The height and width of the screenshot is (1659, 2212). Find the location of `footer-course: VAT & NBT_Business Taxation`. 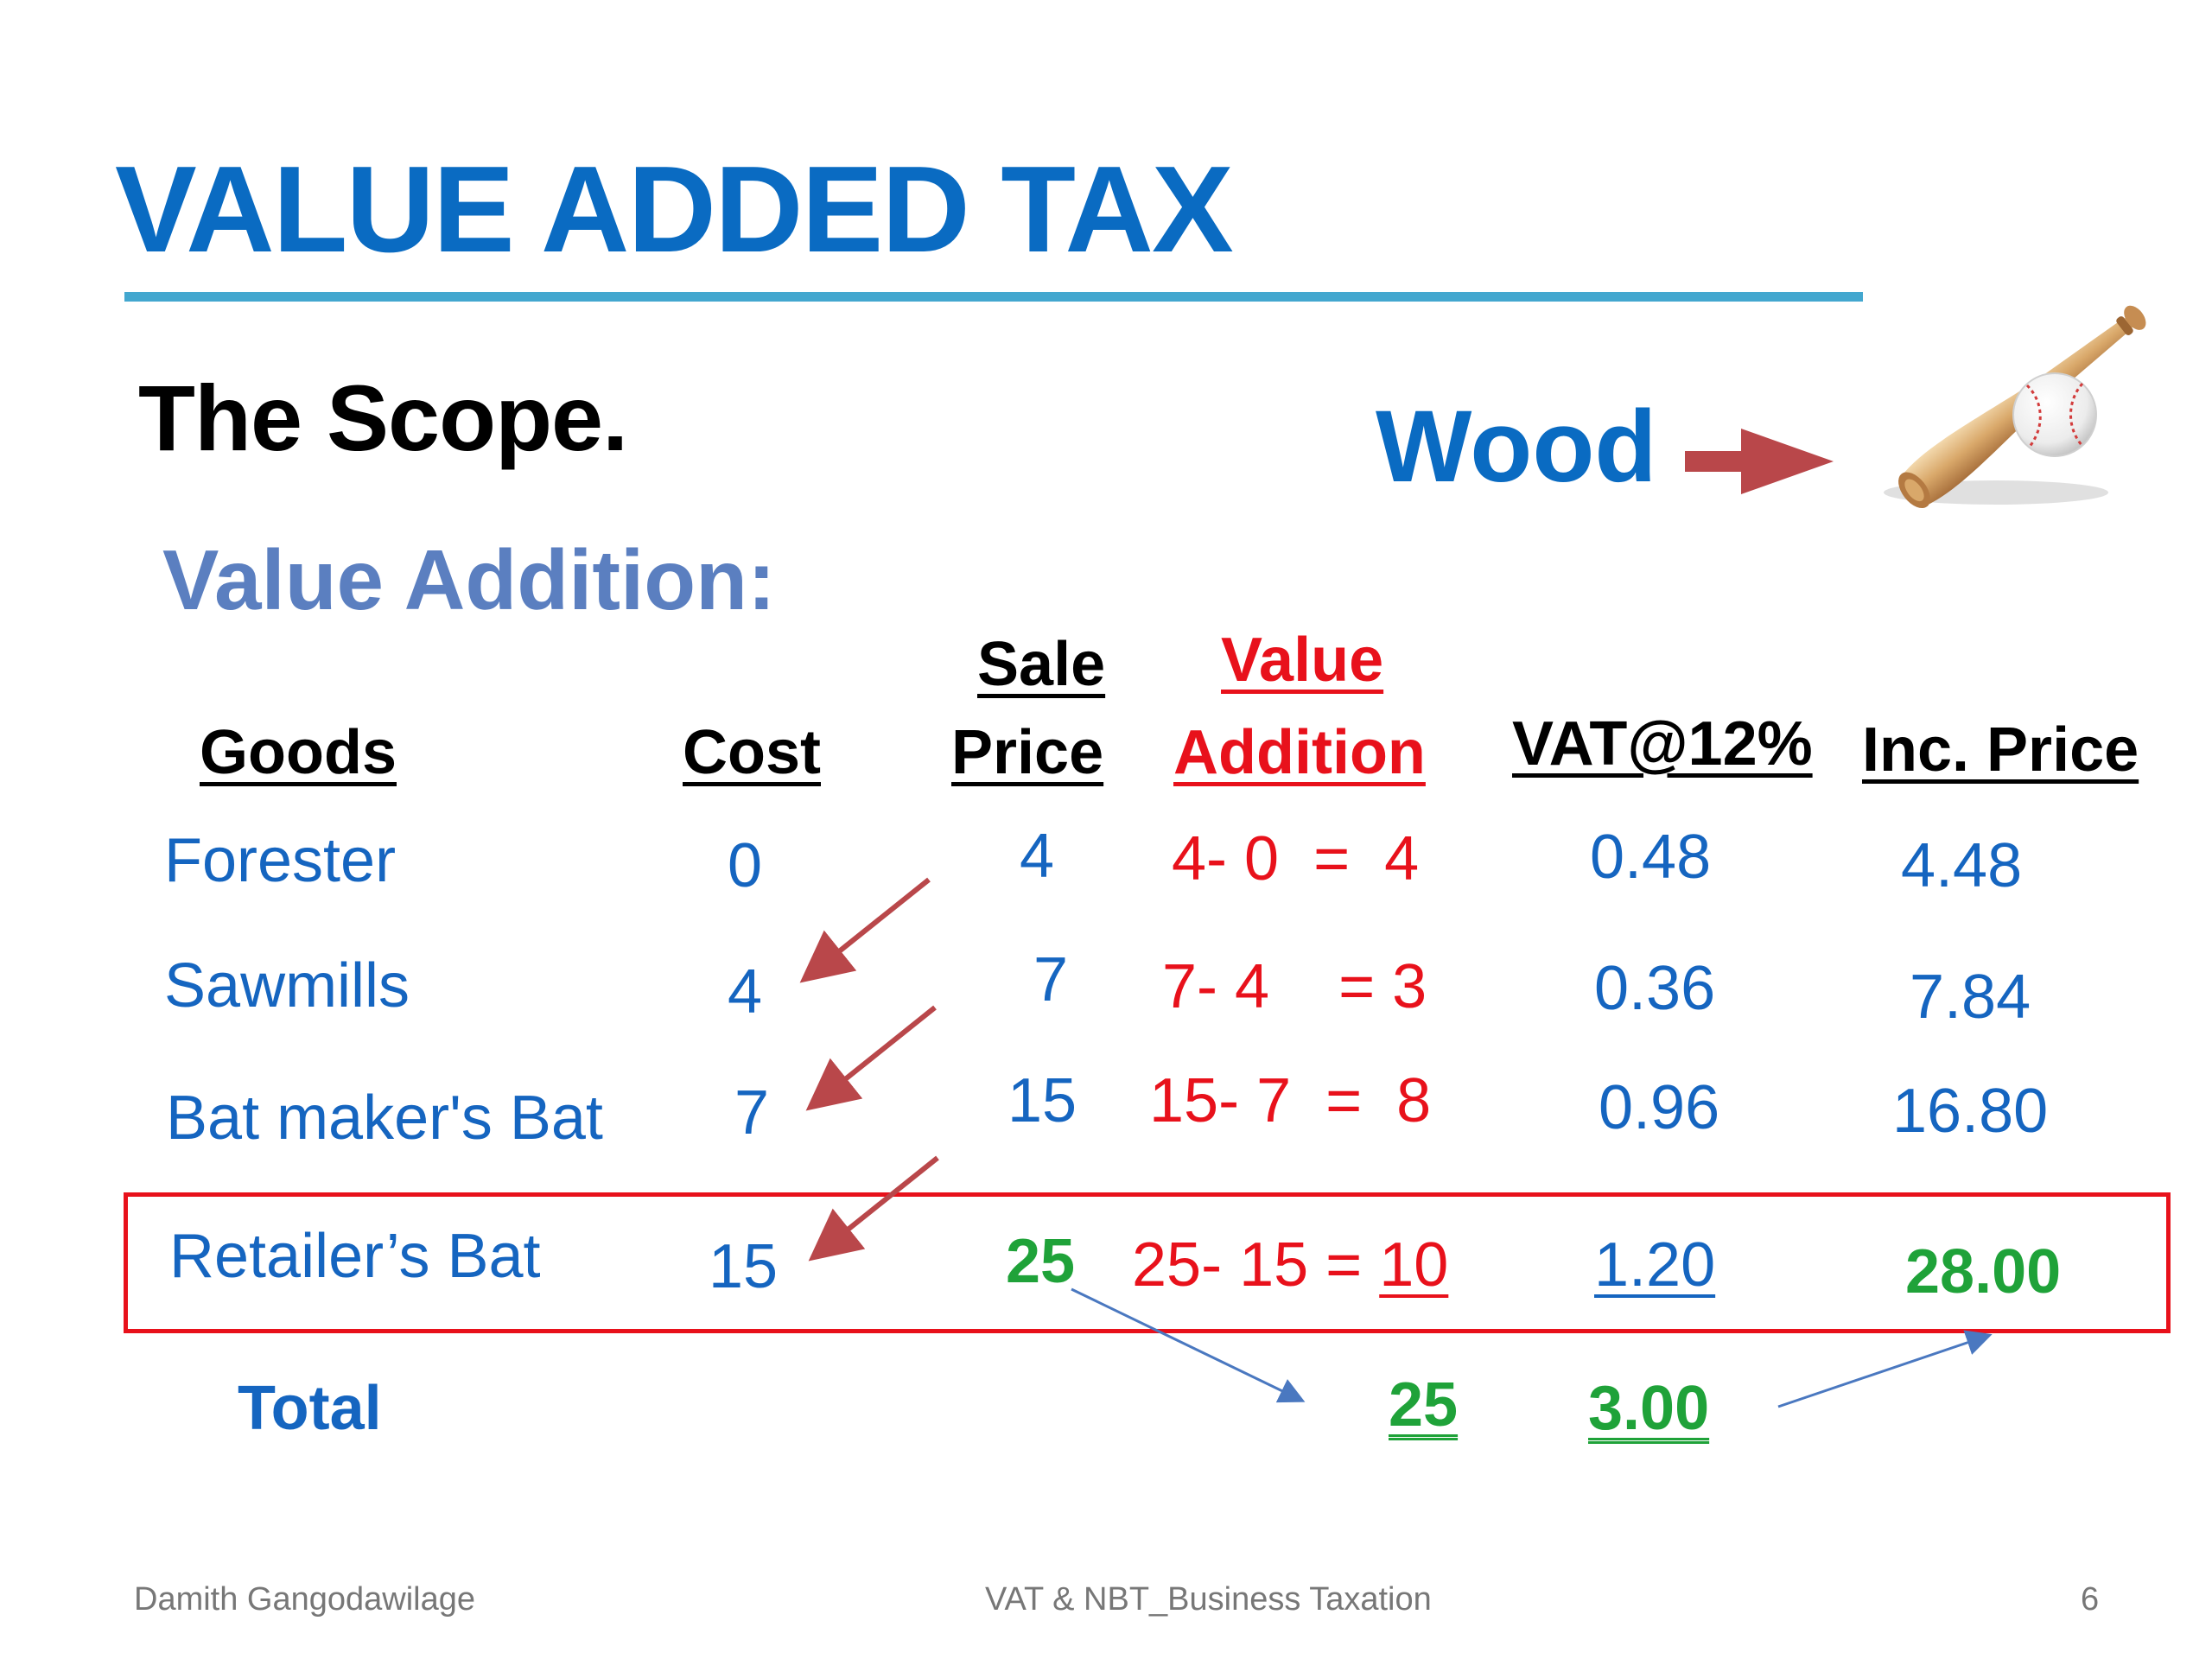

footer-course: VAT & NBT_Business Taxation is located at coordinates (1208, 1599).